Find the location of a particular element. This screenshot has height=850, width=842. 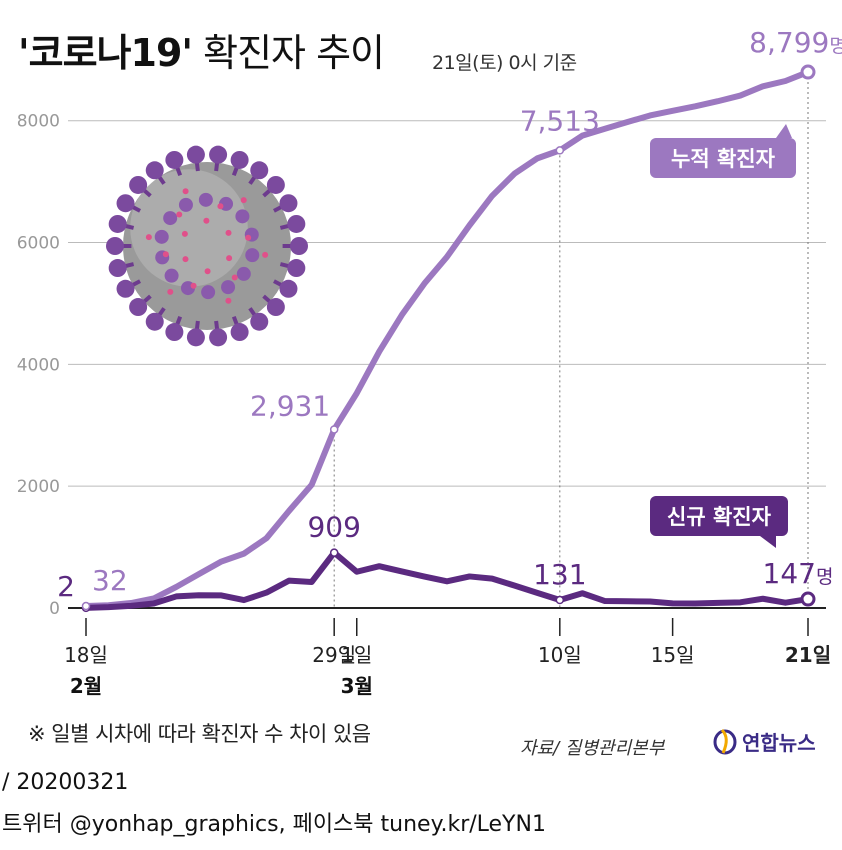

data-label: 909 is located at coordinates (333, 527).